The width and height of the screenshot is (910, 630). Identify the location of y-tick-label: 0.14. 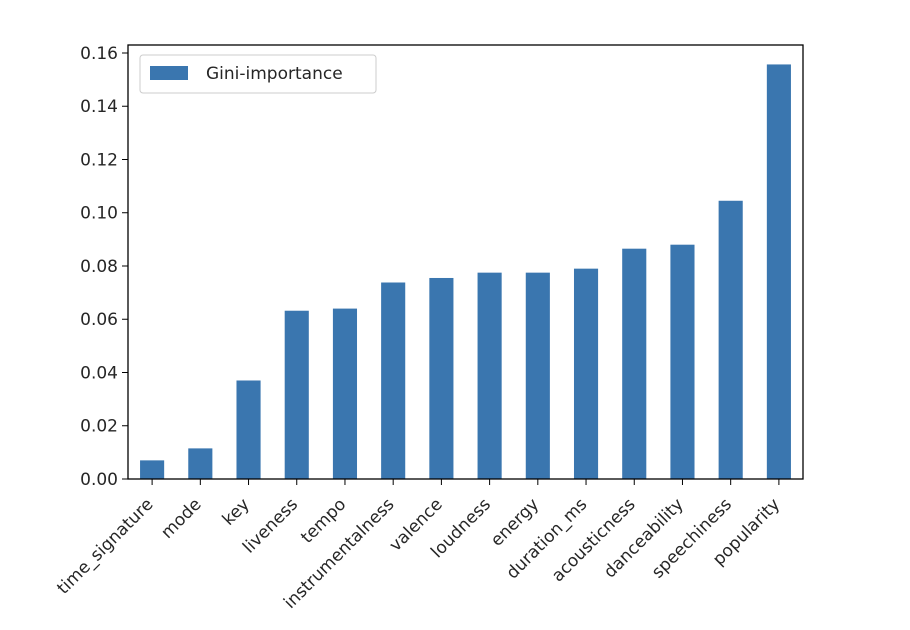
(99, 107).